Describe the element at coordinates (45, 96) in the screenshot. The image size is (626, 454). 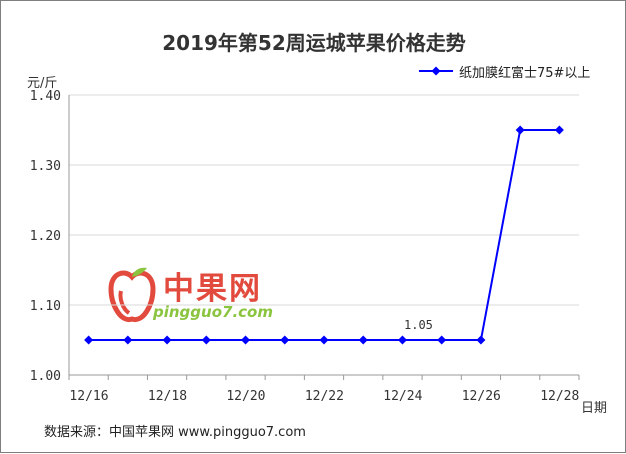
I see `y-tick-label: 1.40` at that location.